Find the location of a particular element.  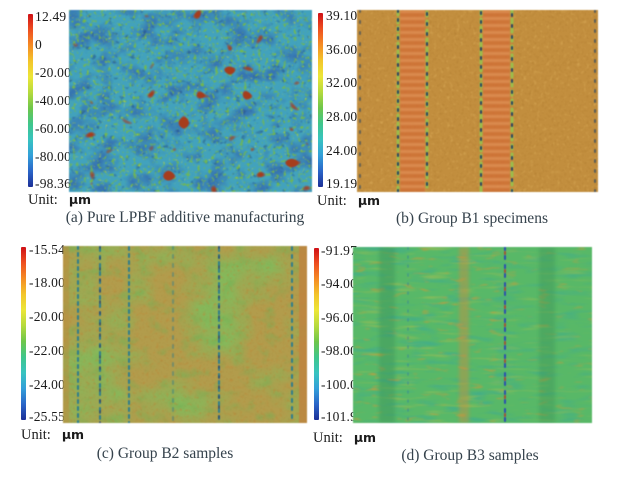

scale-tick: 36.00 is located at coordinates (342, 49).